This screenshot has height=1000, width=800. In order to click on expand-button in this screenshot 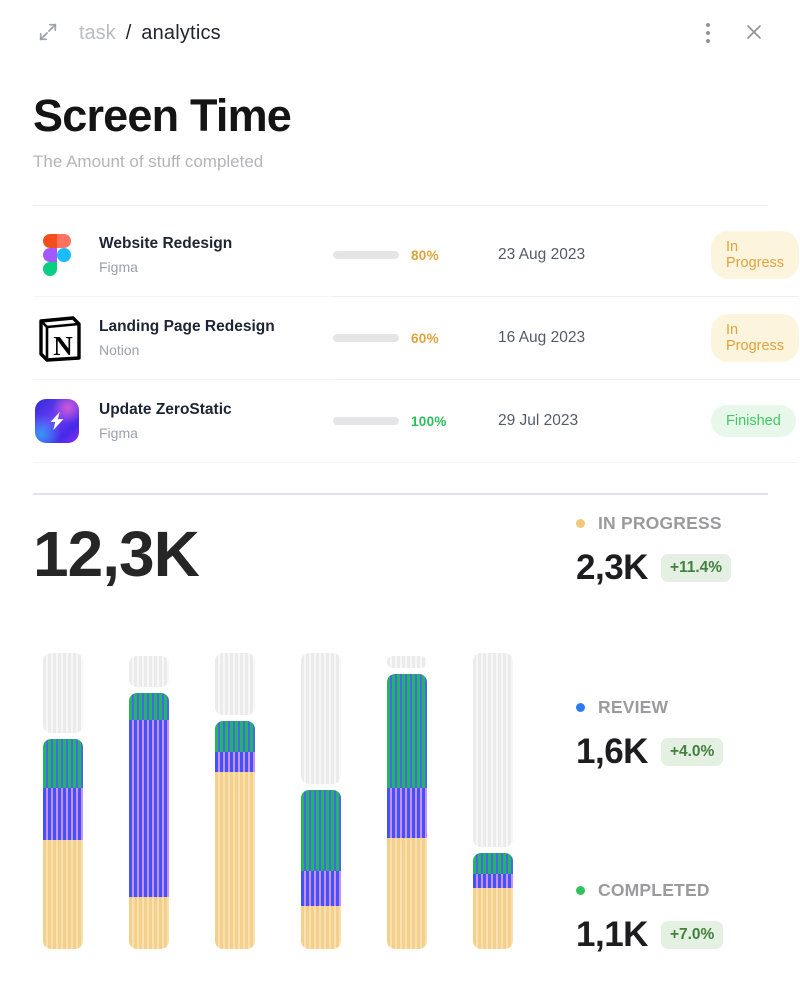, I will do `click(48, 33)`.